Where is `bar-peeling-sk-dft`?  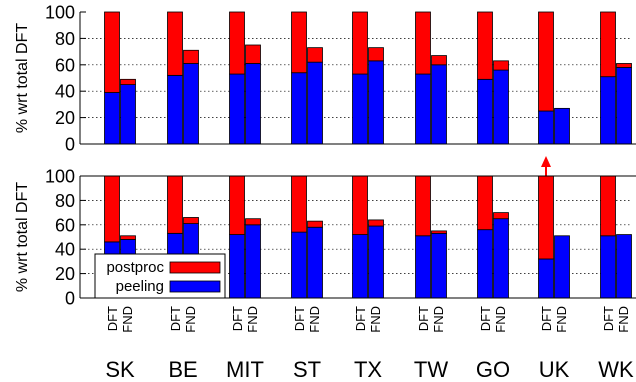 bar-peeling-sk-dft is located at coordinates (112, 118).